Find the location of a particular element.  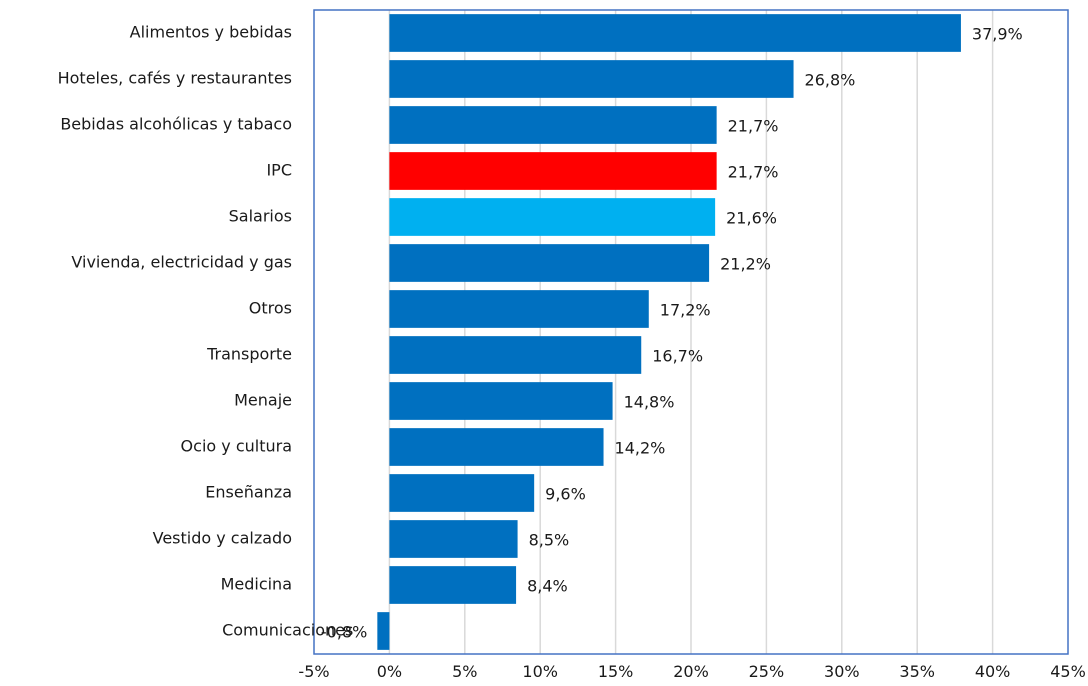

x-tick-label: 0% is located at coordinates (389, 671).